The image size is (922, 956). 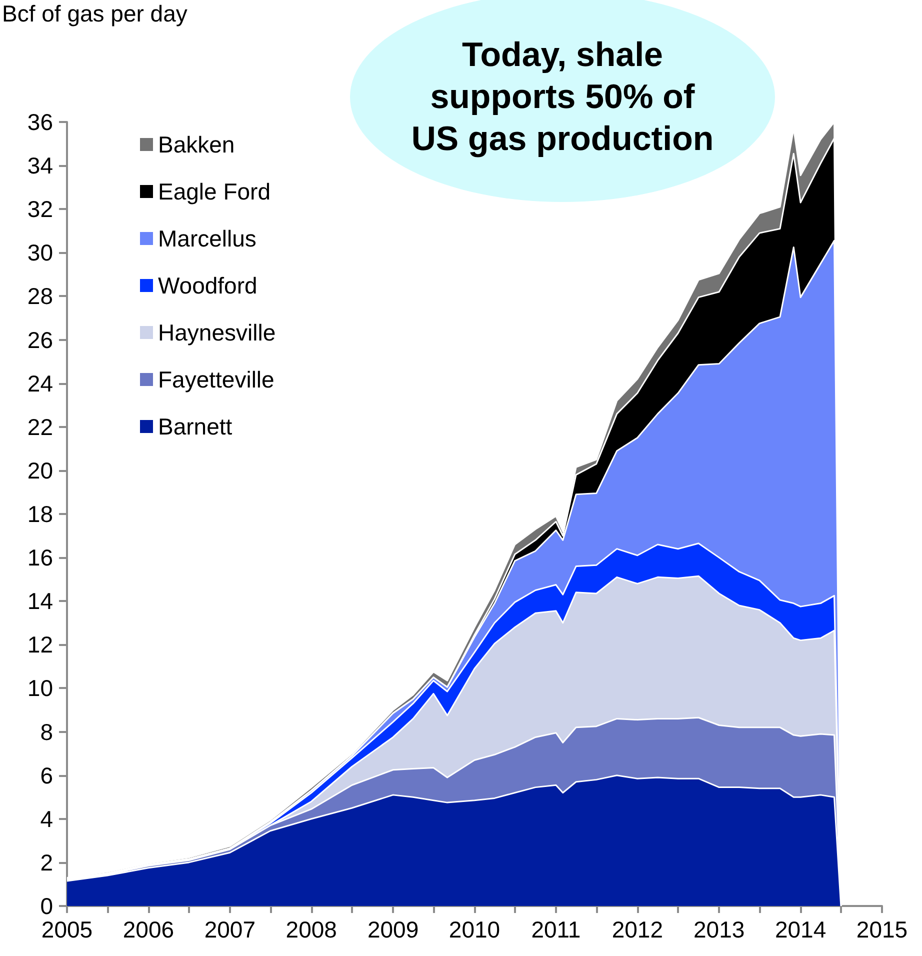 I want to click on y-tick-label: 34, so click(x=40, y=165).